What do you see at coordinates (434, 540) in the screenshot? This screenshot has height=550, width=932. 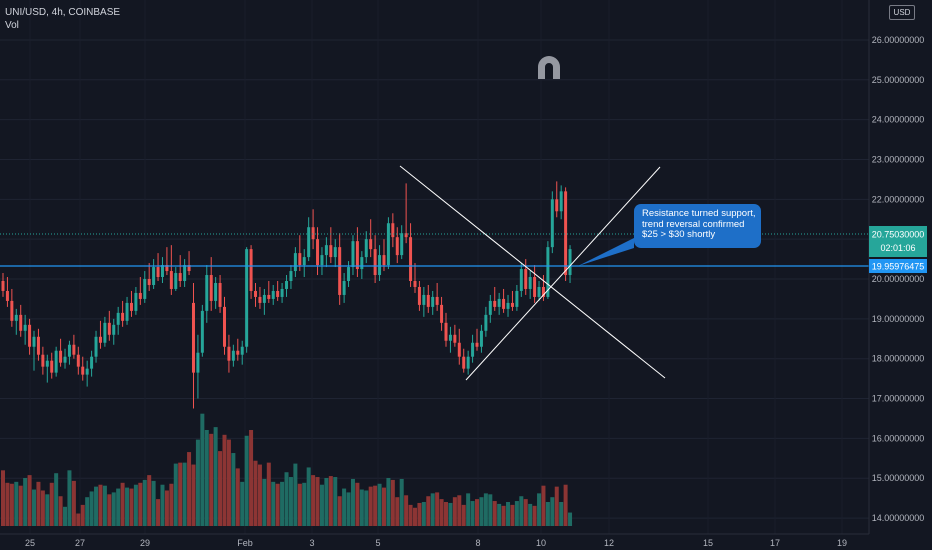 I see `time-axis: 25 27 29 Feb 3 5 8 10 12 15 17 19` at bounding box center [434, 540].